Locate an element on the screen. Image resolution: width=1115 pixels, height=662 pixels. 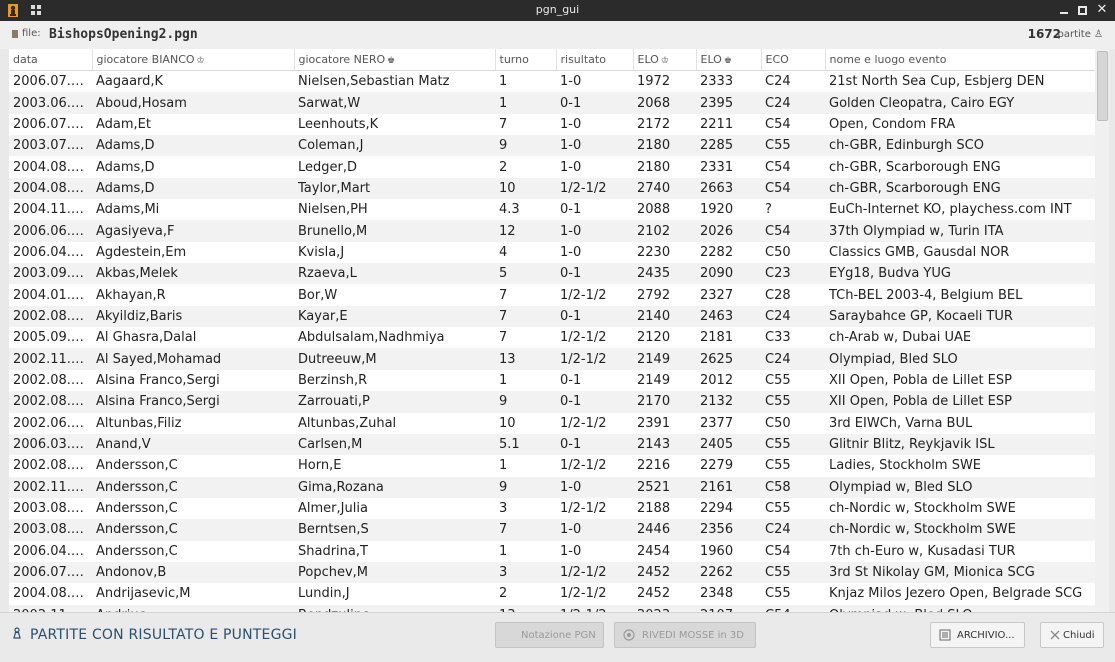
column-header-black-player: giocatore NERO ♚ is located at coordinates (395, 60).